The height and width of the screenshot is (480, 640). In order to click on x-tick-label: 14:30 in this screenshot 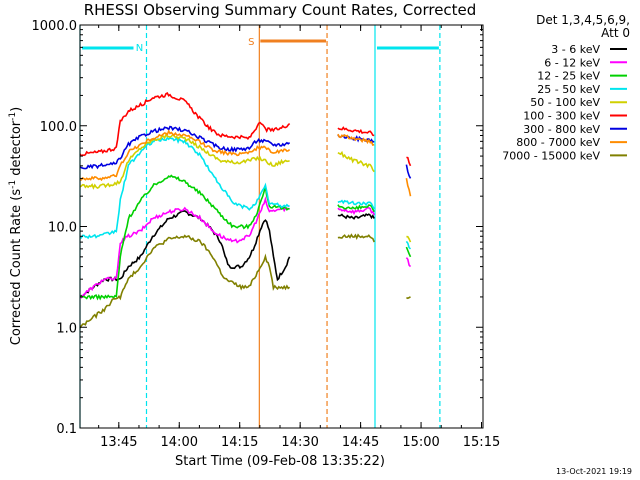, I will do `click(299, 442)`.